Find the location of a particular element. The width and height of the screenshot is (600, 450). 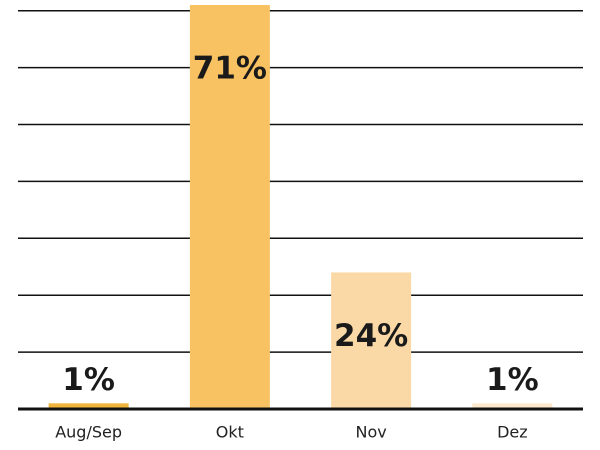

value-label: 71% is located at coordinates (230, 69).